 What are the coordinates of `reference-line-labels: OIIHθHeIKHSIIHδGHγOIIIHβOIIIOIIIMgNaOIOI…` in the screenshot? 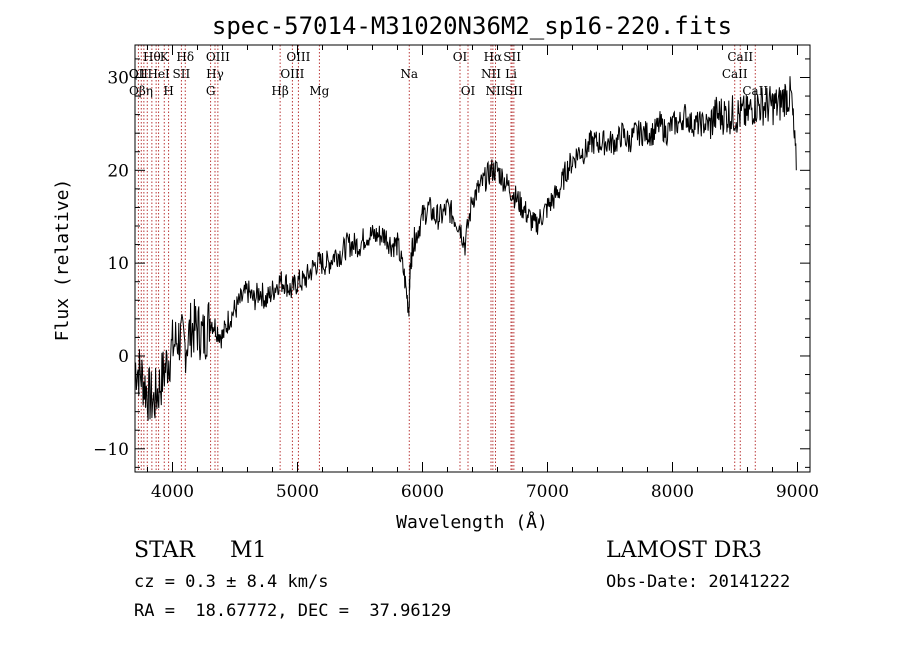 It's located at (449, 74).